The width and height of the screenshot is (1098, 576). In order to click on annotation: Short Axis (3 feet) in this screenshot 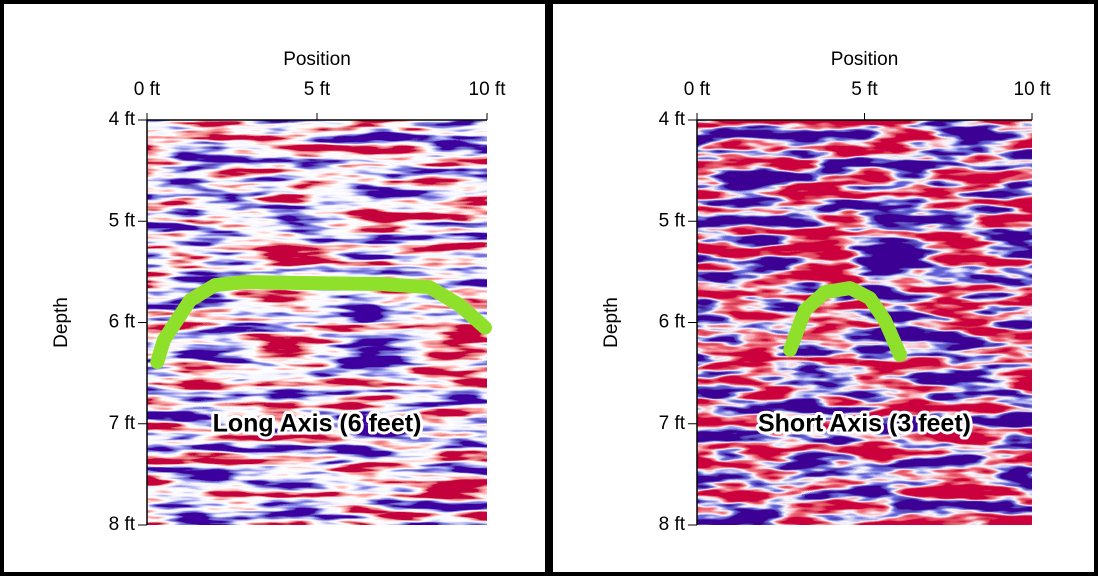, I will do `click(864, 424)`.